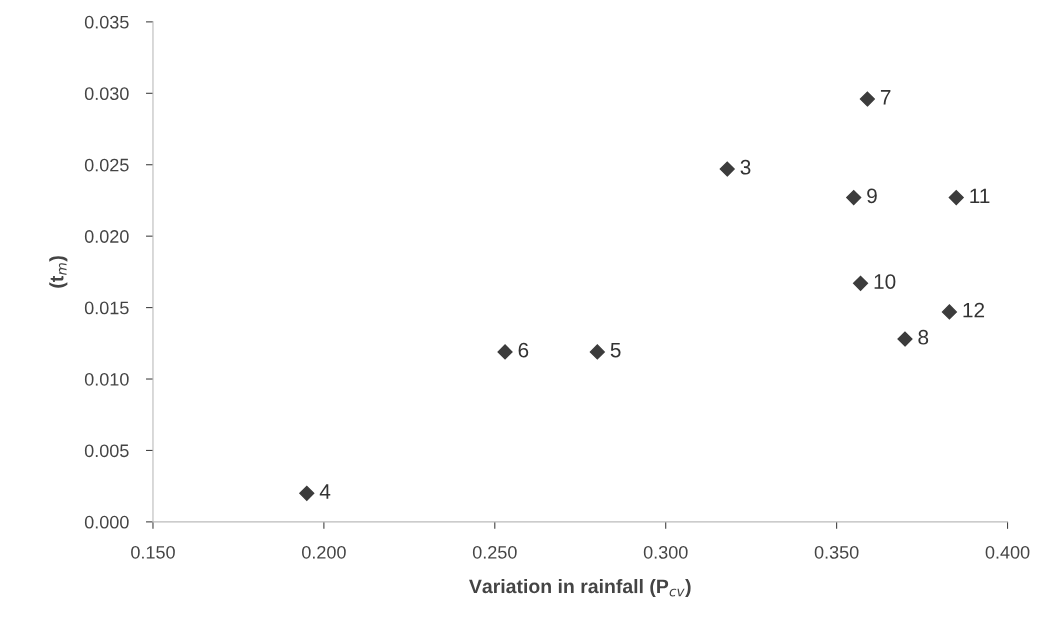 The width and height of the screenshot is (1055, 625). Describe the element at coordinates (615, 350) in the screenshot. I see `annotation: 5` at that location.